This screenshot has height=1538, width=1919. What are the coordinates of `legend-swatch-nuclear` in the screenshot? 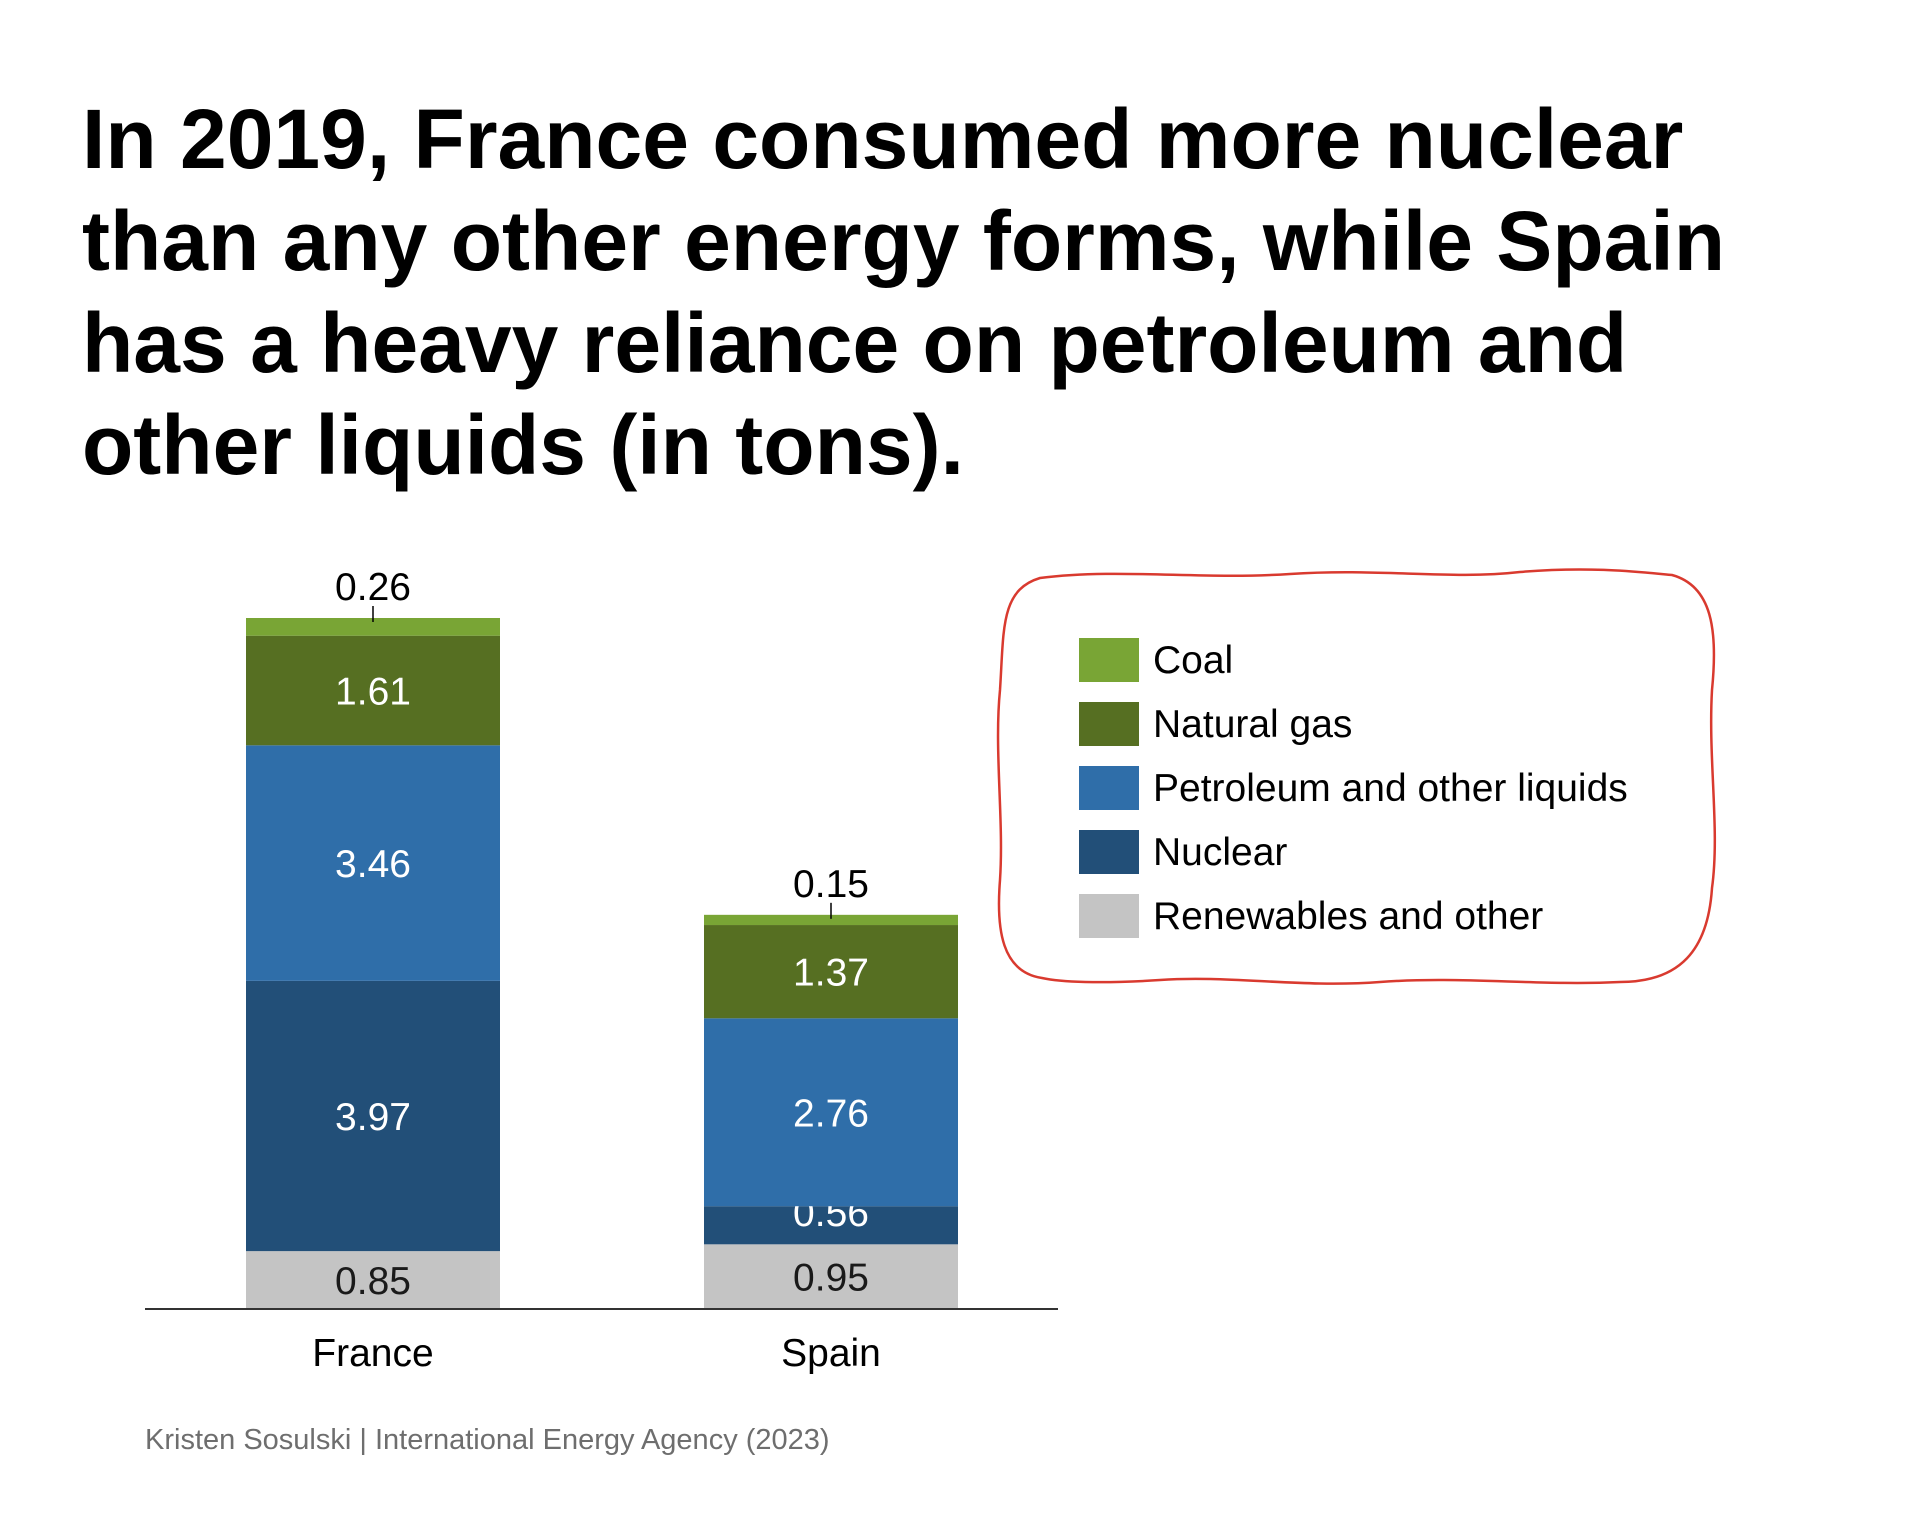 It's located at (1109, 852).